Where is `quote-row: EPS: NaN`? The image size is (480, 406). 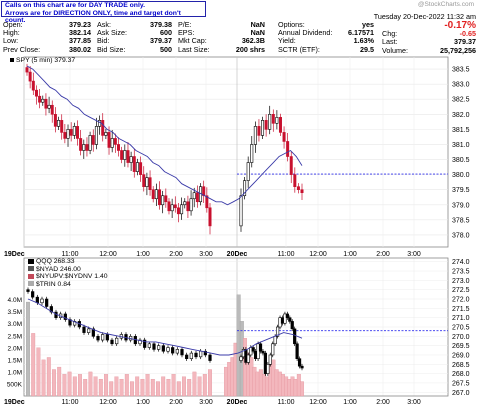 quote-row: EPS: NaN is located at coordinates (221, 33).